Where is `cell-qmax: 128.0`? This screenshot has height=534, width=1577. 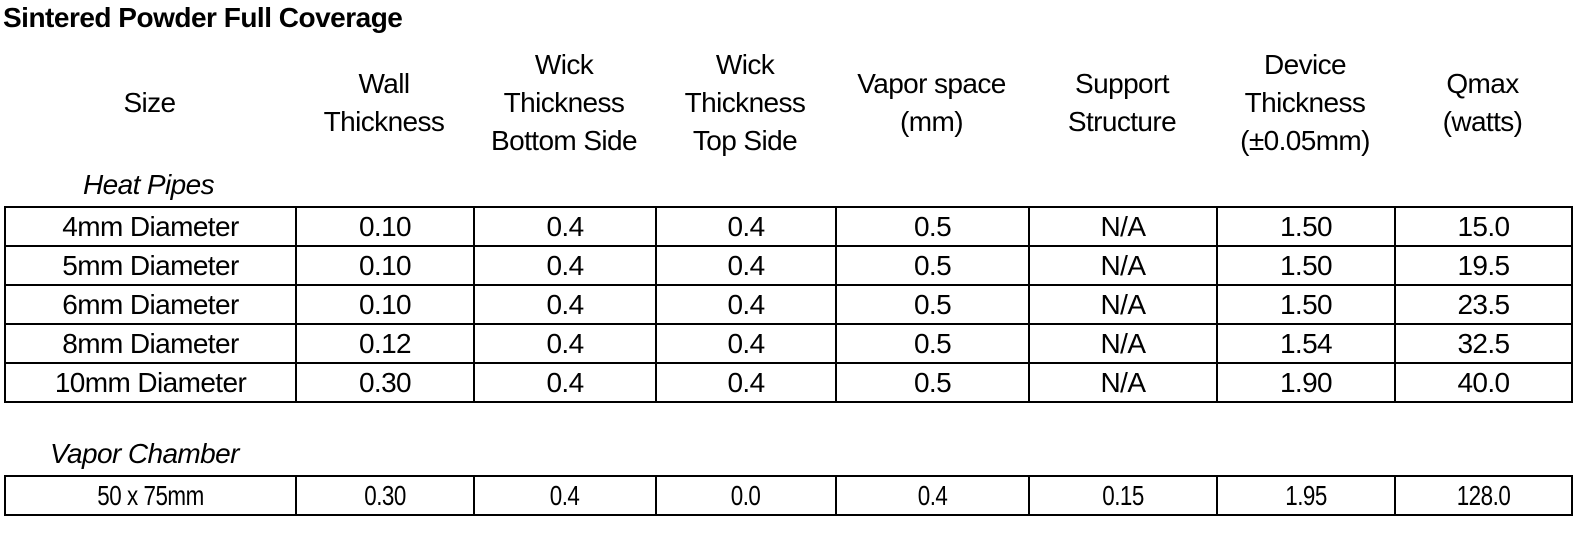
cell-qmax: 128.0 is located at coordinates (1483, 495).